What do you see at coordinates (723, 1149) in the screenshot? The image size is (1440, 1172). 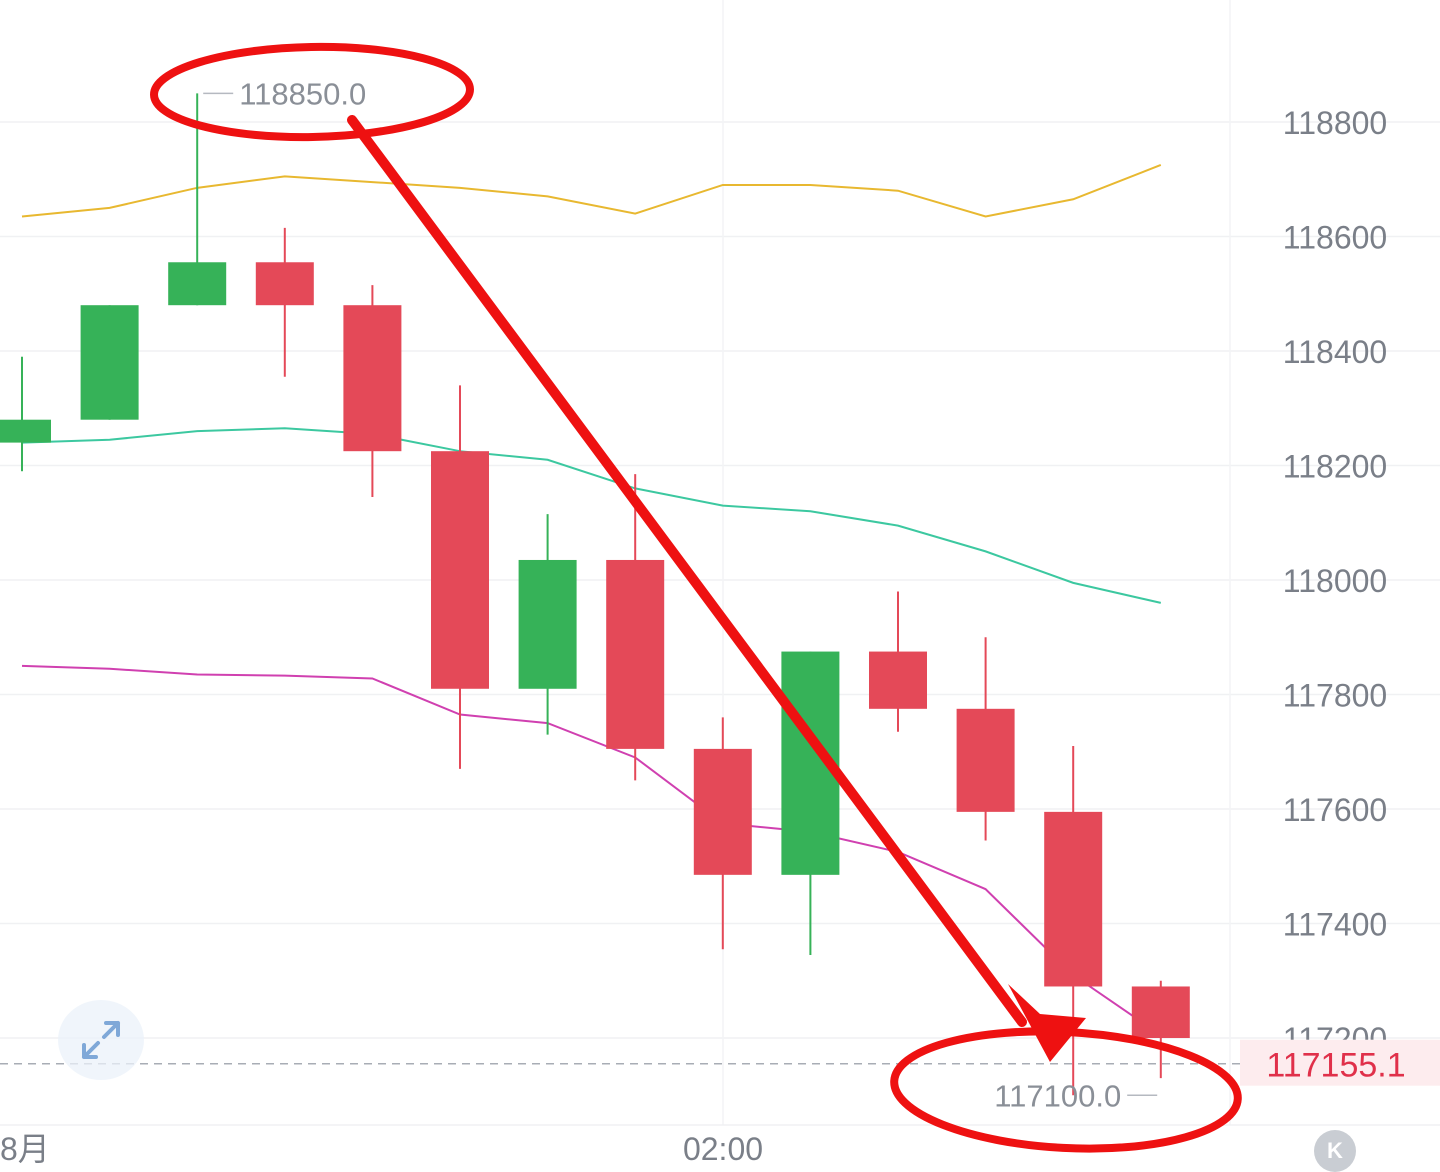 I see `x-tick-label: 02:00` at bounding box center [723, 1149].